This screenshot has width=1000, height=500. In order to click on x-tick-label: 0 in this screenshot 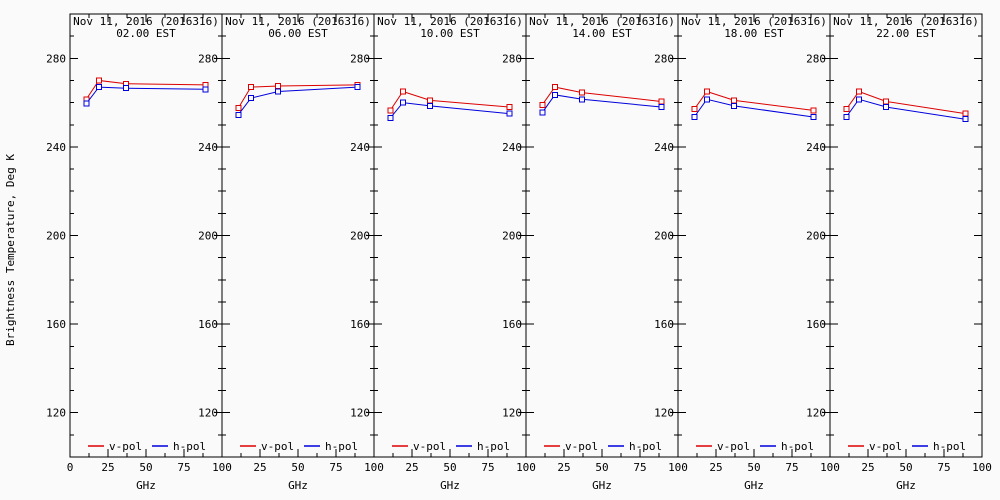, I will do `click(70, 467)`.